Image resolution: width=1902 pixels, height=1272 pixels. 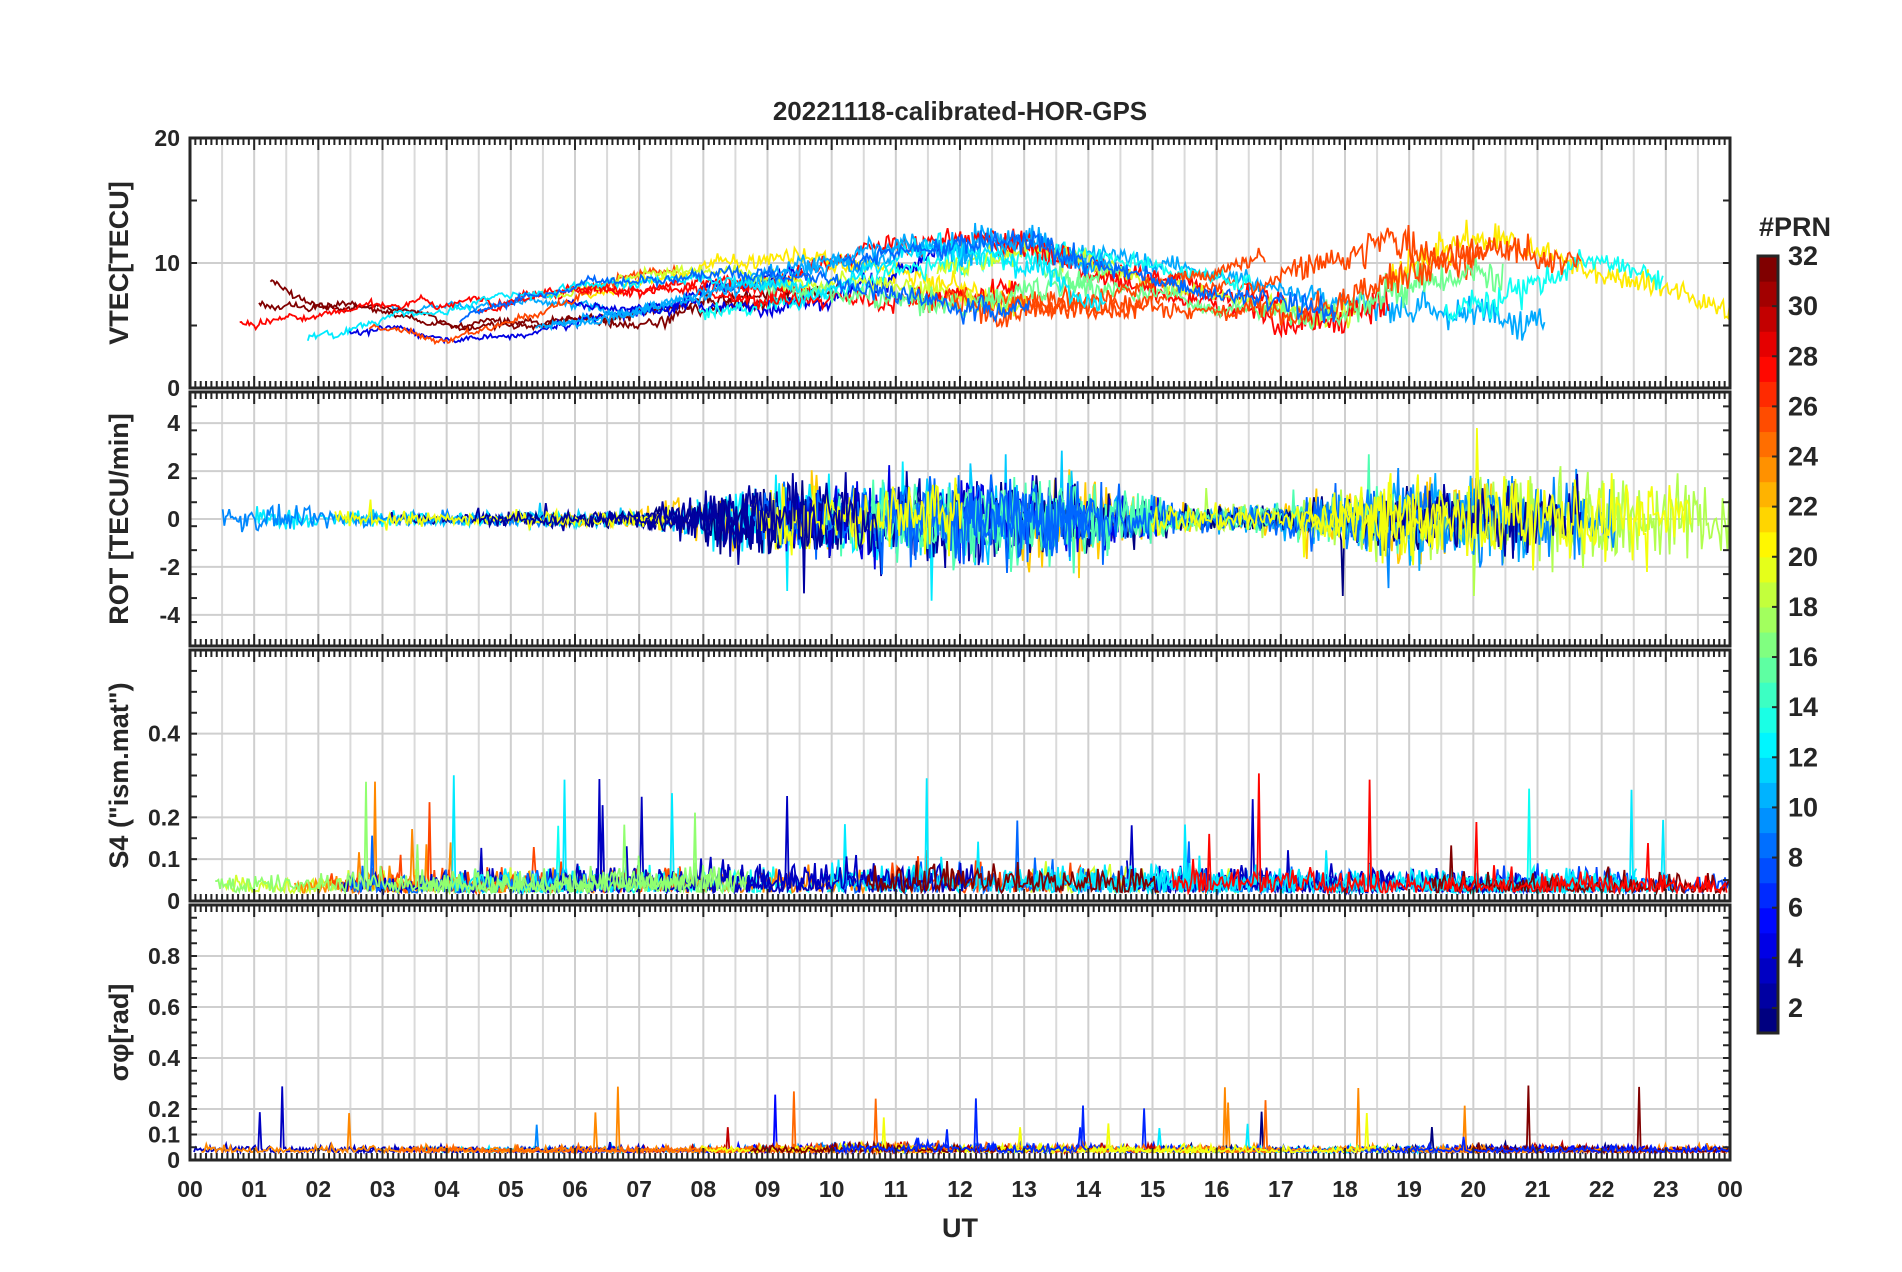 I want to click on traces-sigma, so click(x=961, y=1120).